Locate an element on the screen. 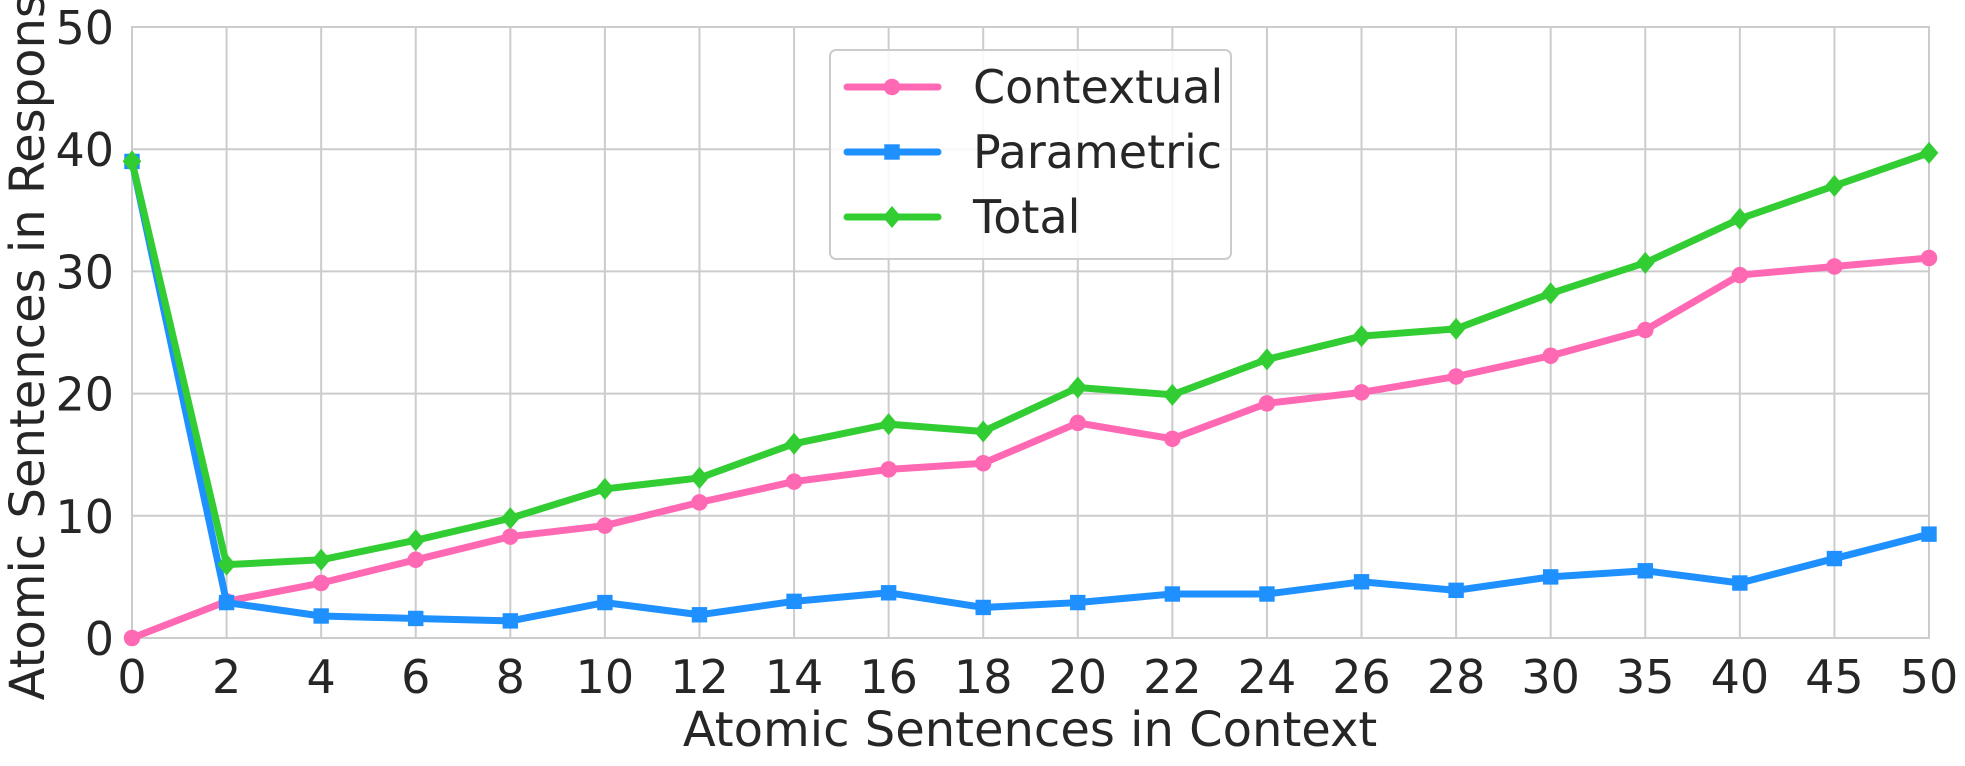 The height and width of the screenshot is (766, 1965). y-tick-label: 50 is located at coordinates (84, 28).